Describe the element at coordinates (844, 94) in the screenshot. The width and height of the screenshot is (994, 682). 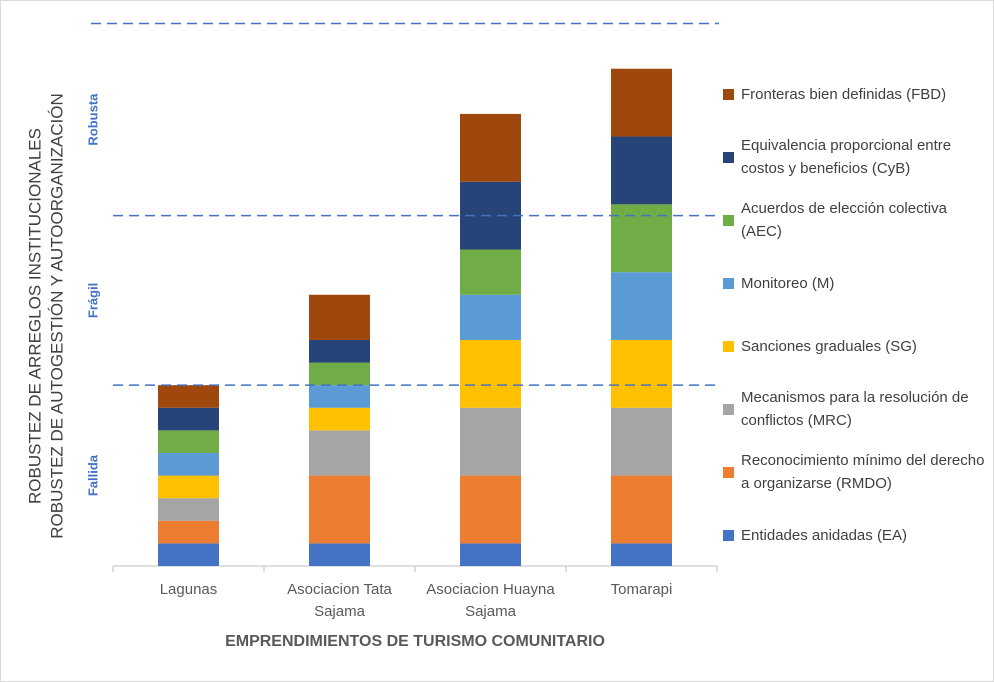
I see `legend-label: Fronteras bien definidas (FBD)` at that location.